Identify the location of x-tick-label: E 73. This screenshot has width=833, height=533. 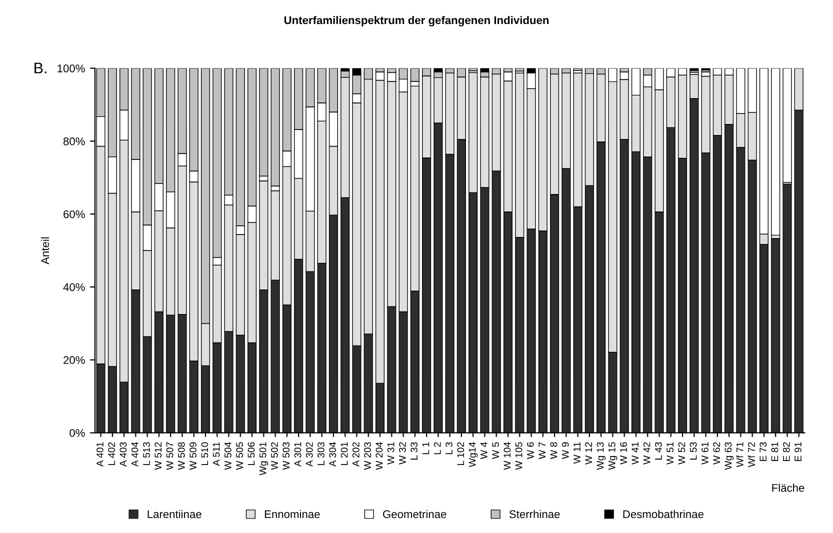
(763, 452).